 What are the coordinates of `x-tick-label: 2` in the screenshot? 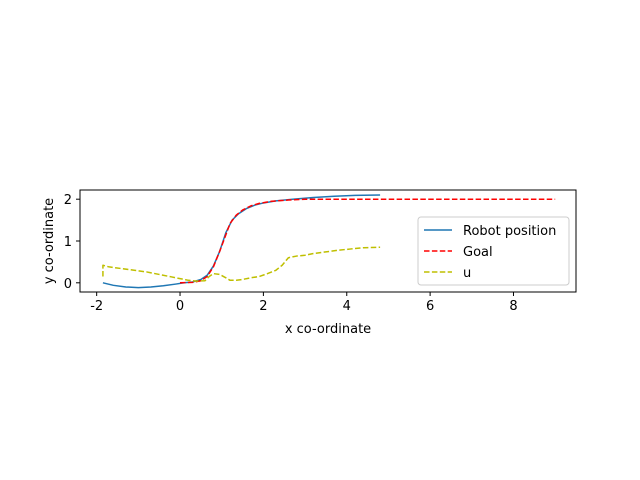 It's located at (263, 306).